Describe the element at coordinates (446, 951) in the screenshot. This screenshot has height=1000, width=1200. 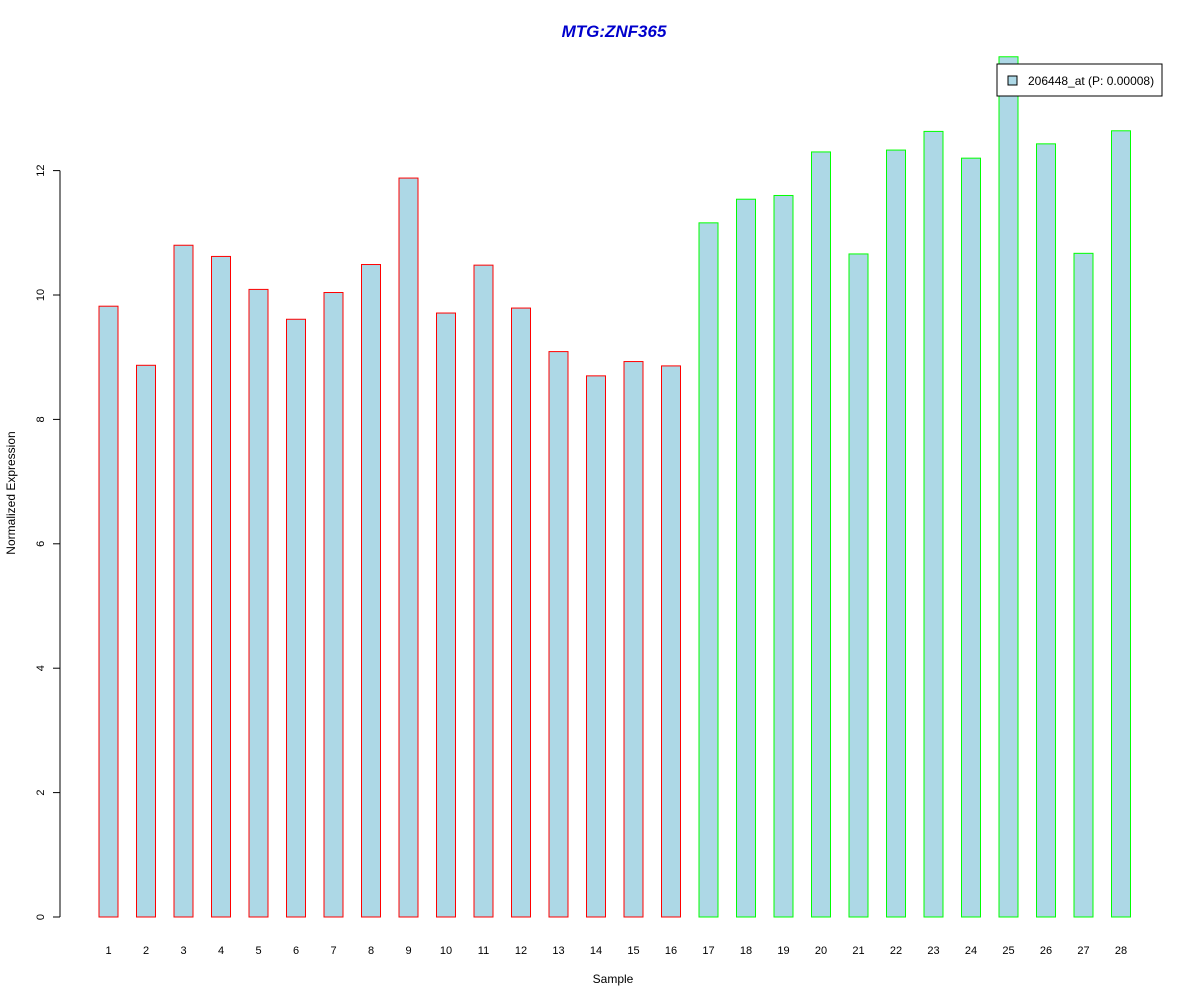
I see `x-tick-label: 10` at that location.